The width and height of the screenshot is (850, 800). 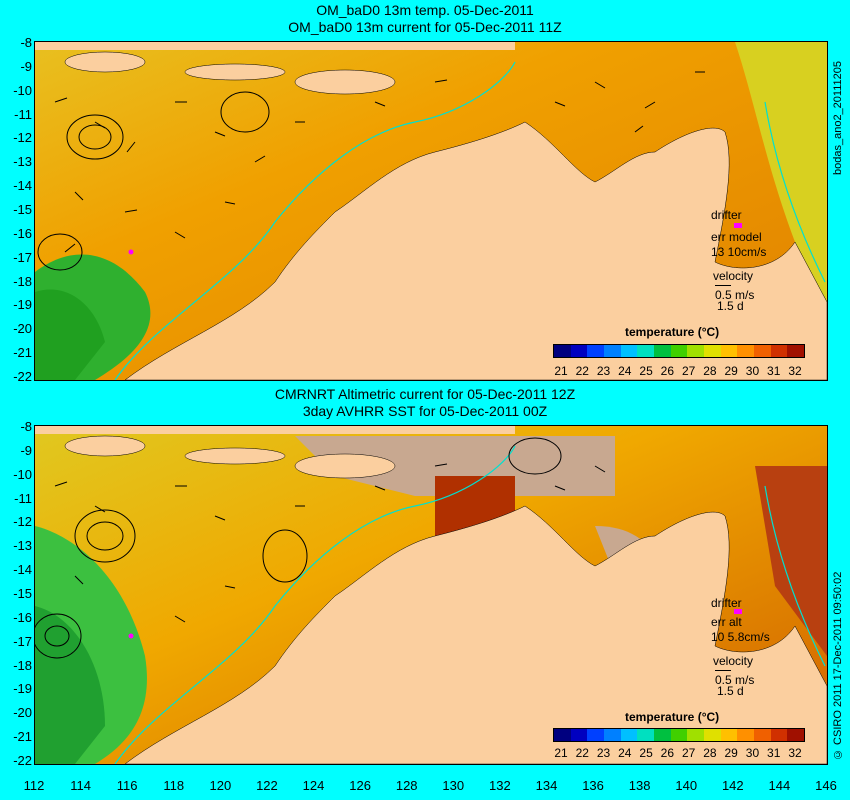 What do you see at coordinates (779, 785) in the screenshot?
I see `x-tick-label: 144` at bounding box center [779, 785].